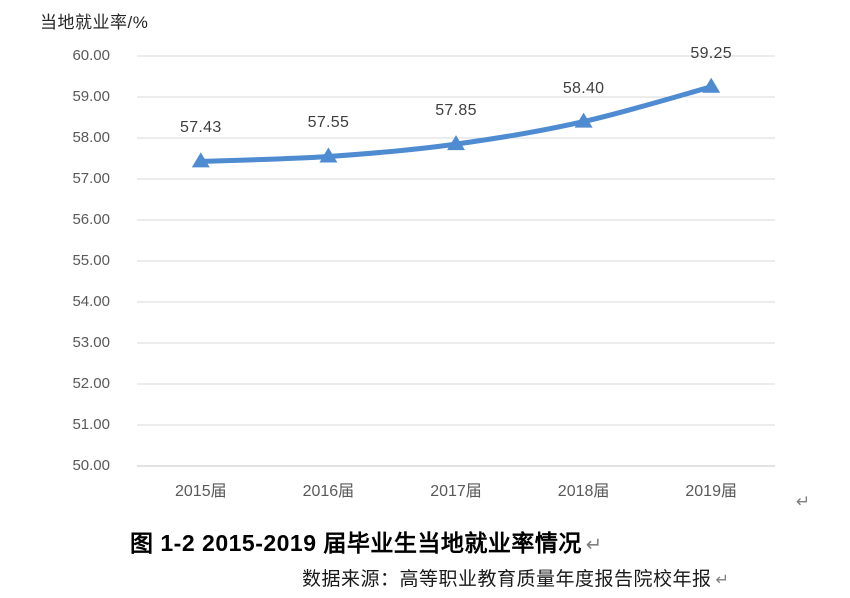 This screenshot has height=598, width=850. What do you see at coordinates (91, 424) in the screenshot?
I see `y-tick-label: 51.00` at bounding box center [91, 424].